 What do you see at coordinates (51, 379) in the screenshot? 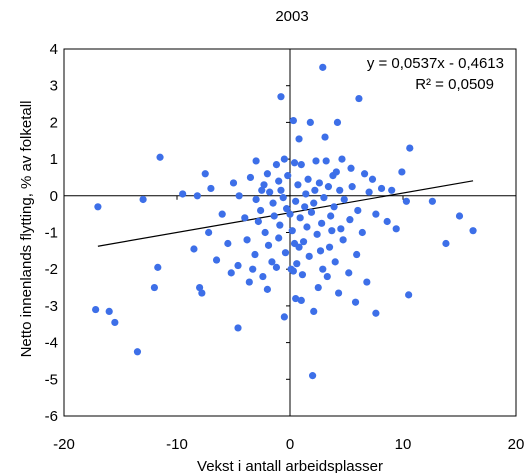
I see `y-tick-label: -5` at bounding box center [51, 379].